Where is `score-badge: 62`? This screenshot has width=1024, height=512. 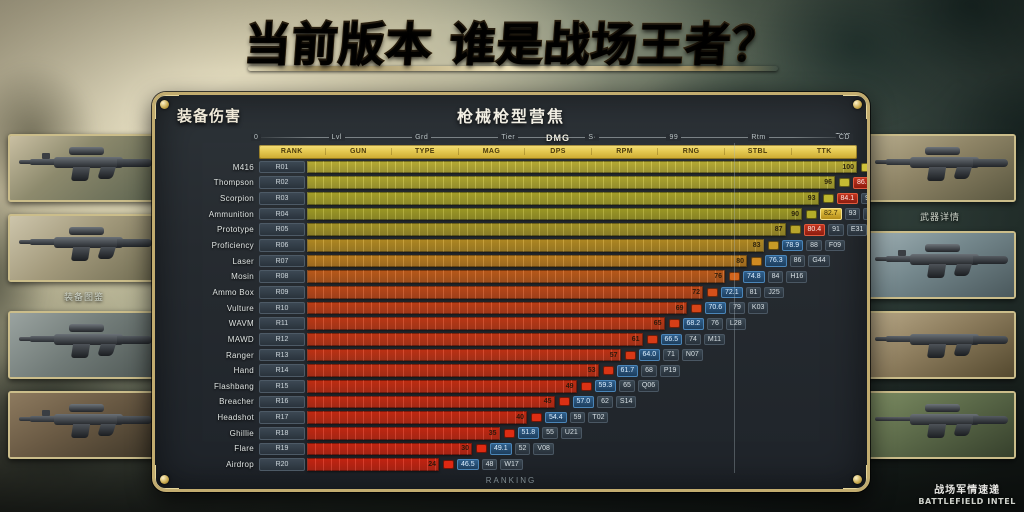
score-badge: 62 is located at coordinates (605, 402).